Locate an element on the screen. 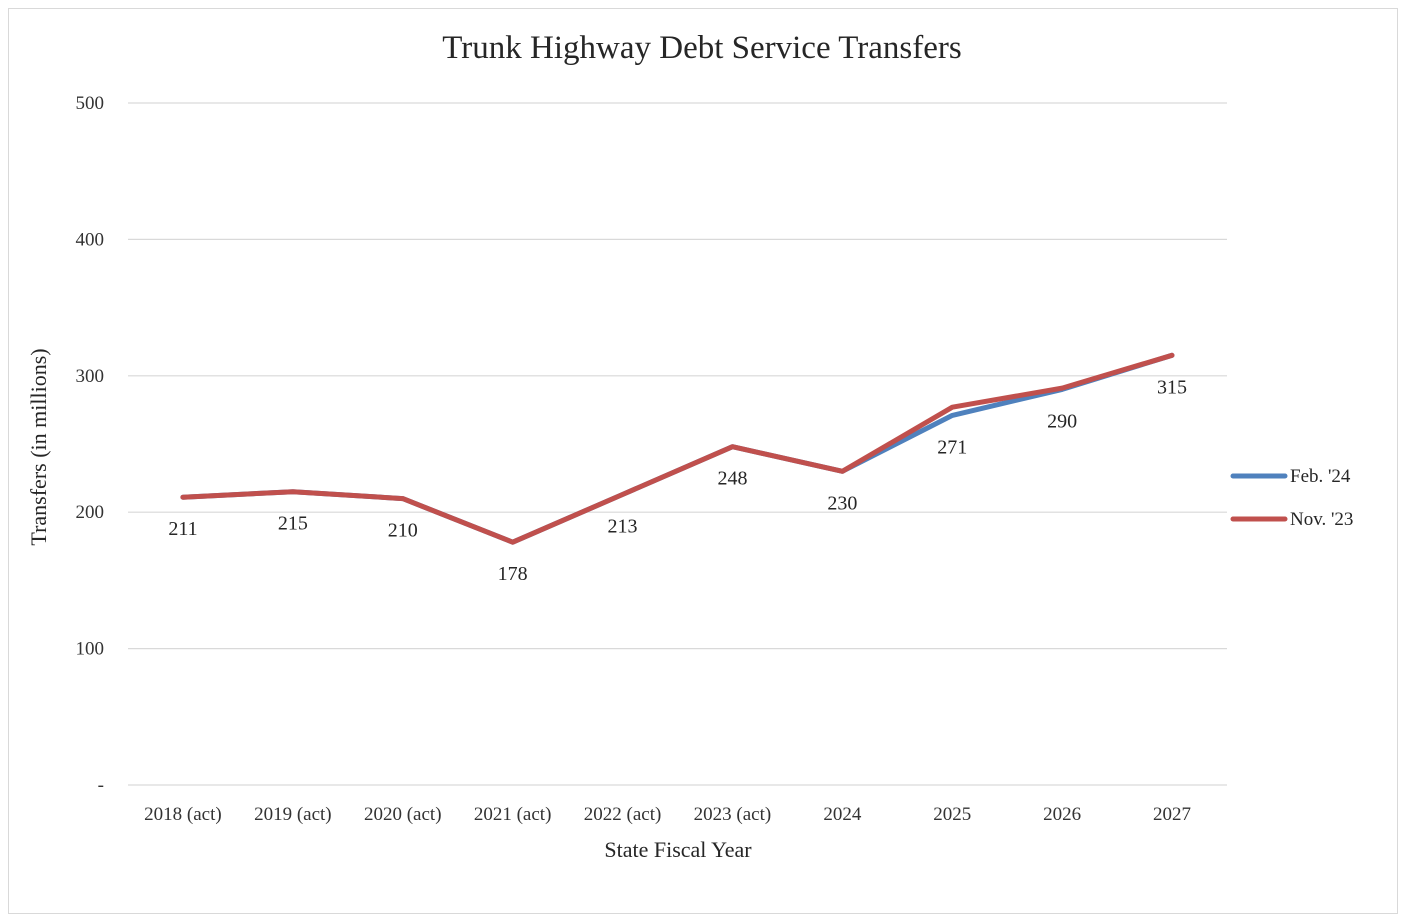 This screenshot has height=921, width=1404. y-tick-label: 100 is located at coordinates (90, 649).